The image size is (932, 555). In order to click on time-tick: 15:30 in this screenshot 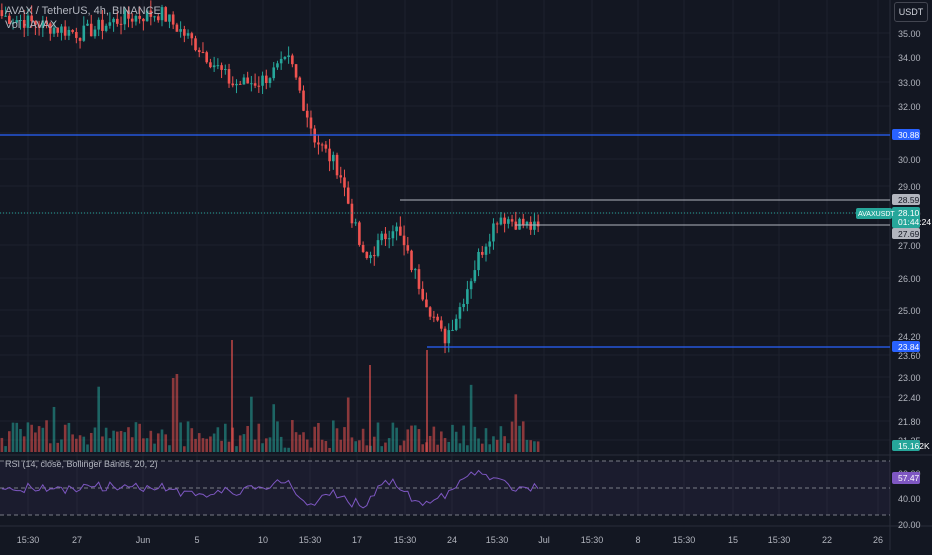, I will do `click(684, 540)`.